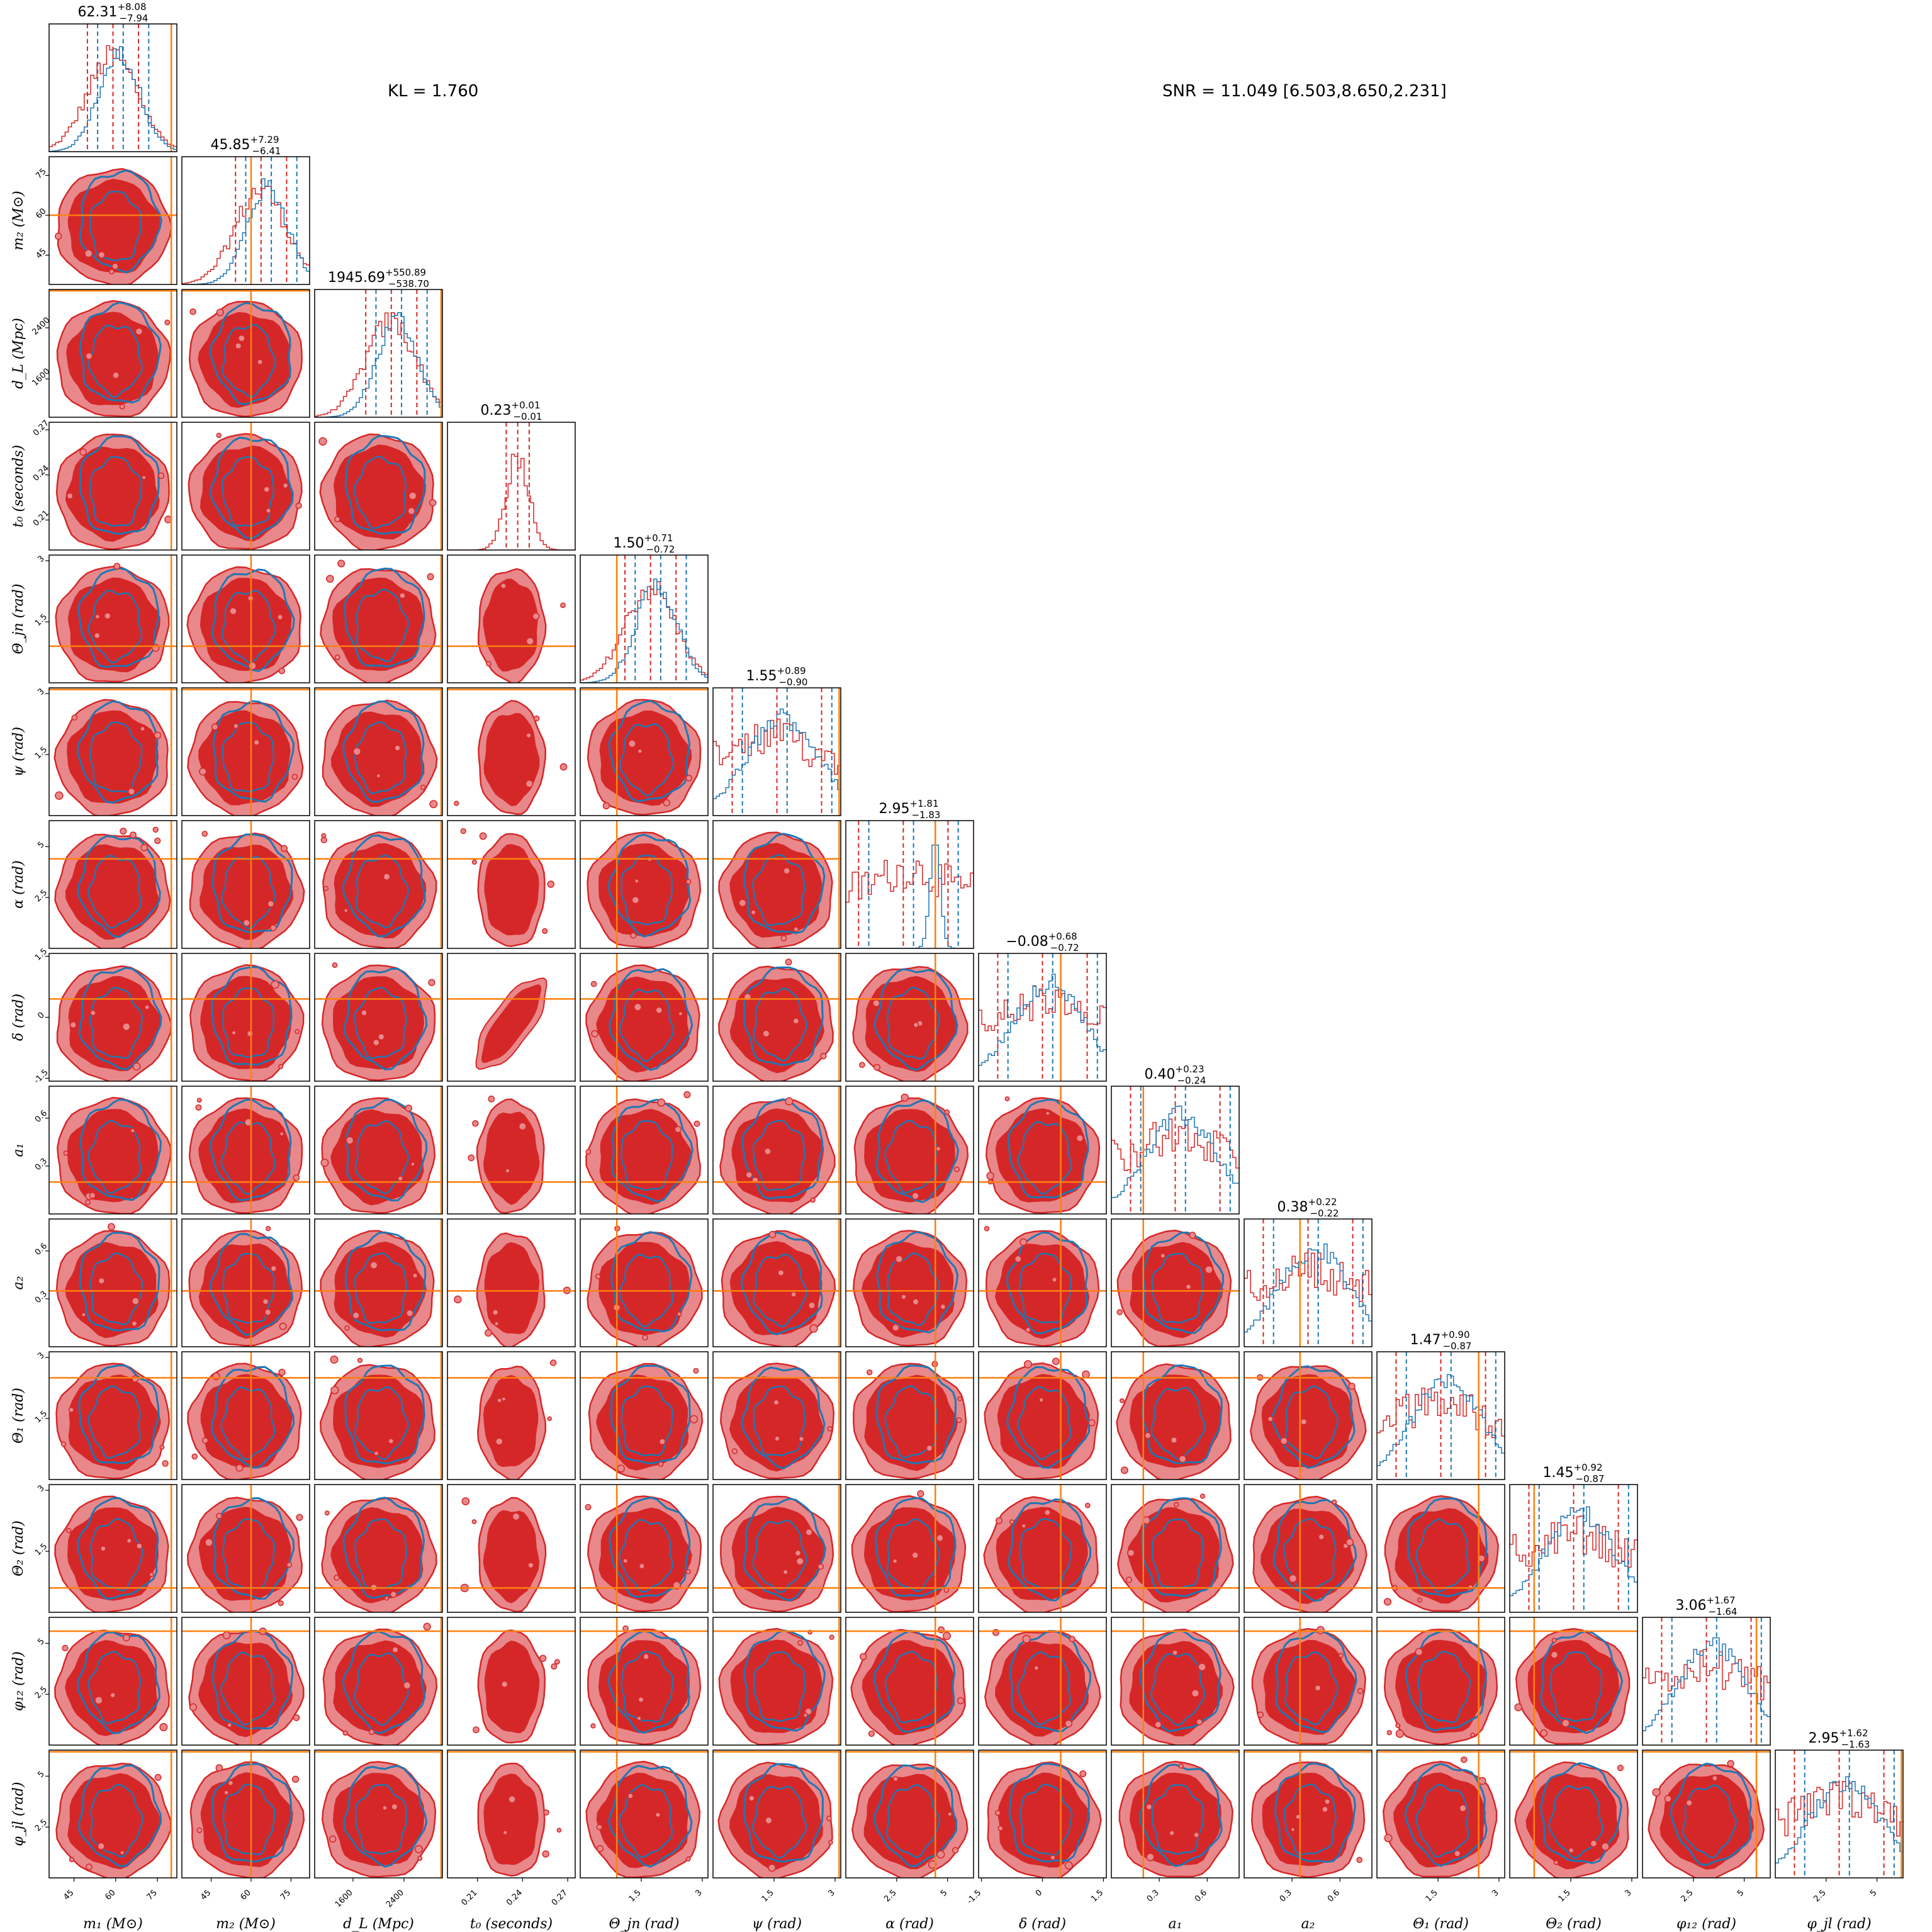 The height and width of the screenshot is (1932, 1932). What do you see at coordinates (18, 220) in the screenshot?
I see `ylabel-1: m₂ (M⊙)` at bounding box center [18, 220].